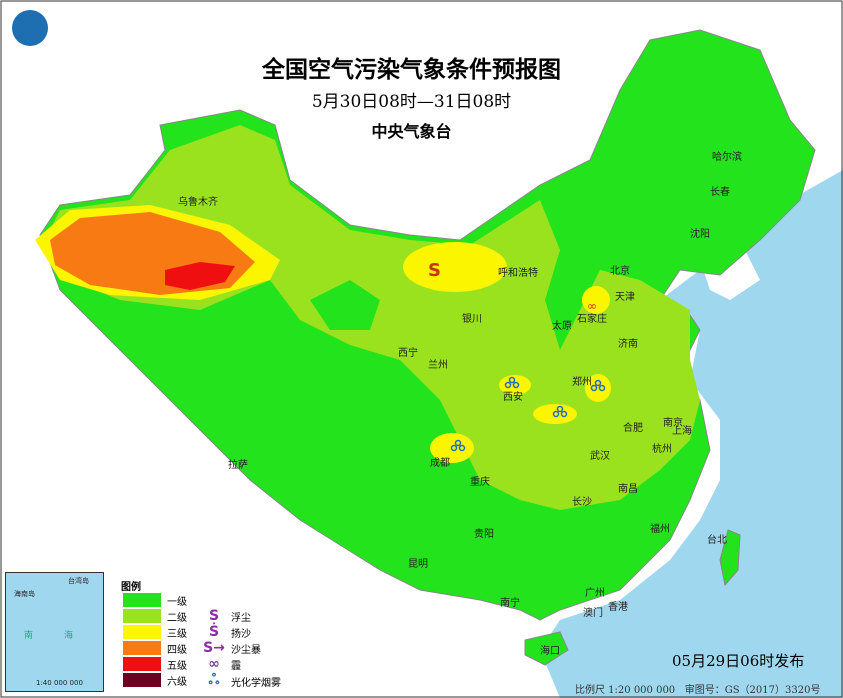 Image resolution: width=843 pixels, height=698 pixels. Describe the element at coordinates (78, 581) in the screenshot. I see `inset-label: 台湾岛` at that location.